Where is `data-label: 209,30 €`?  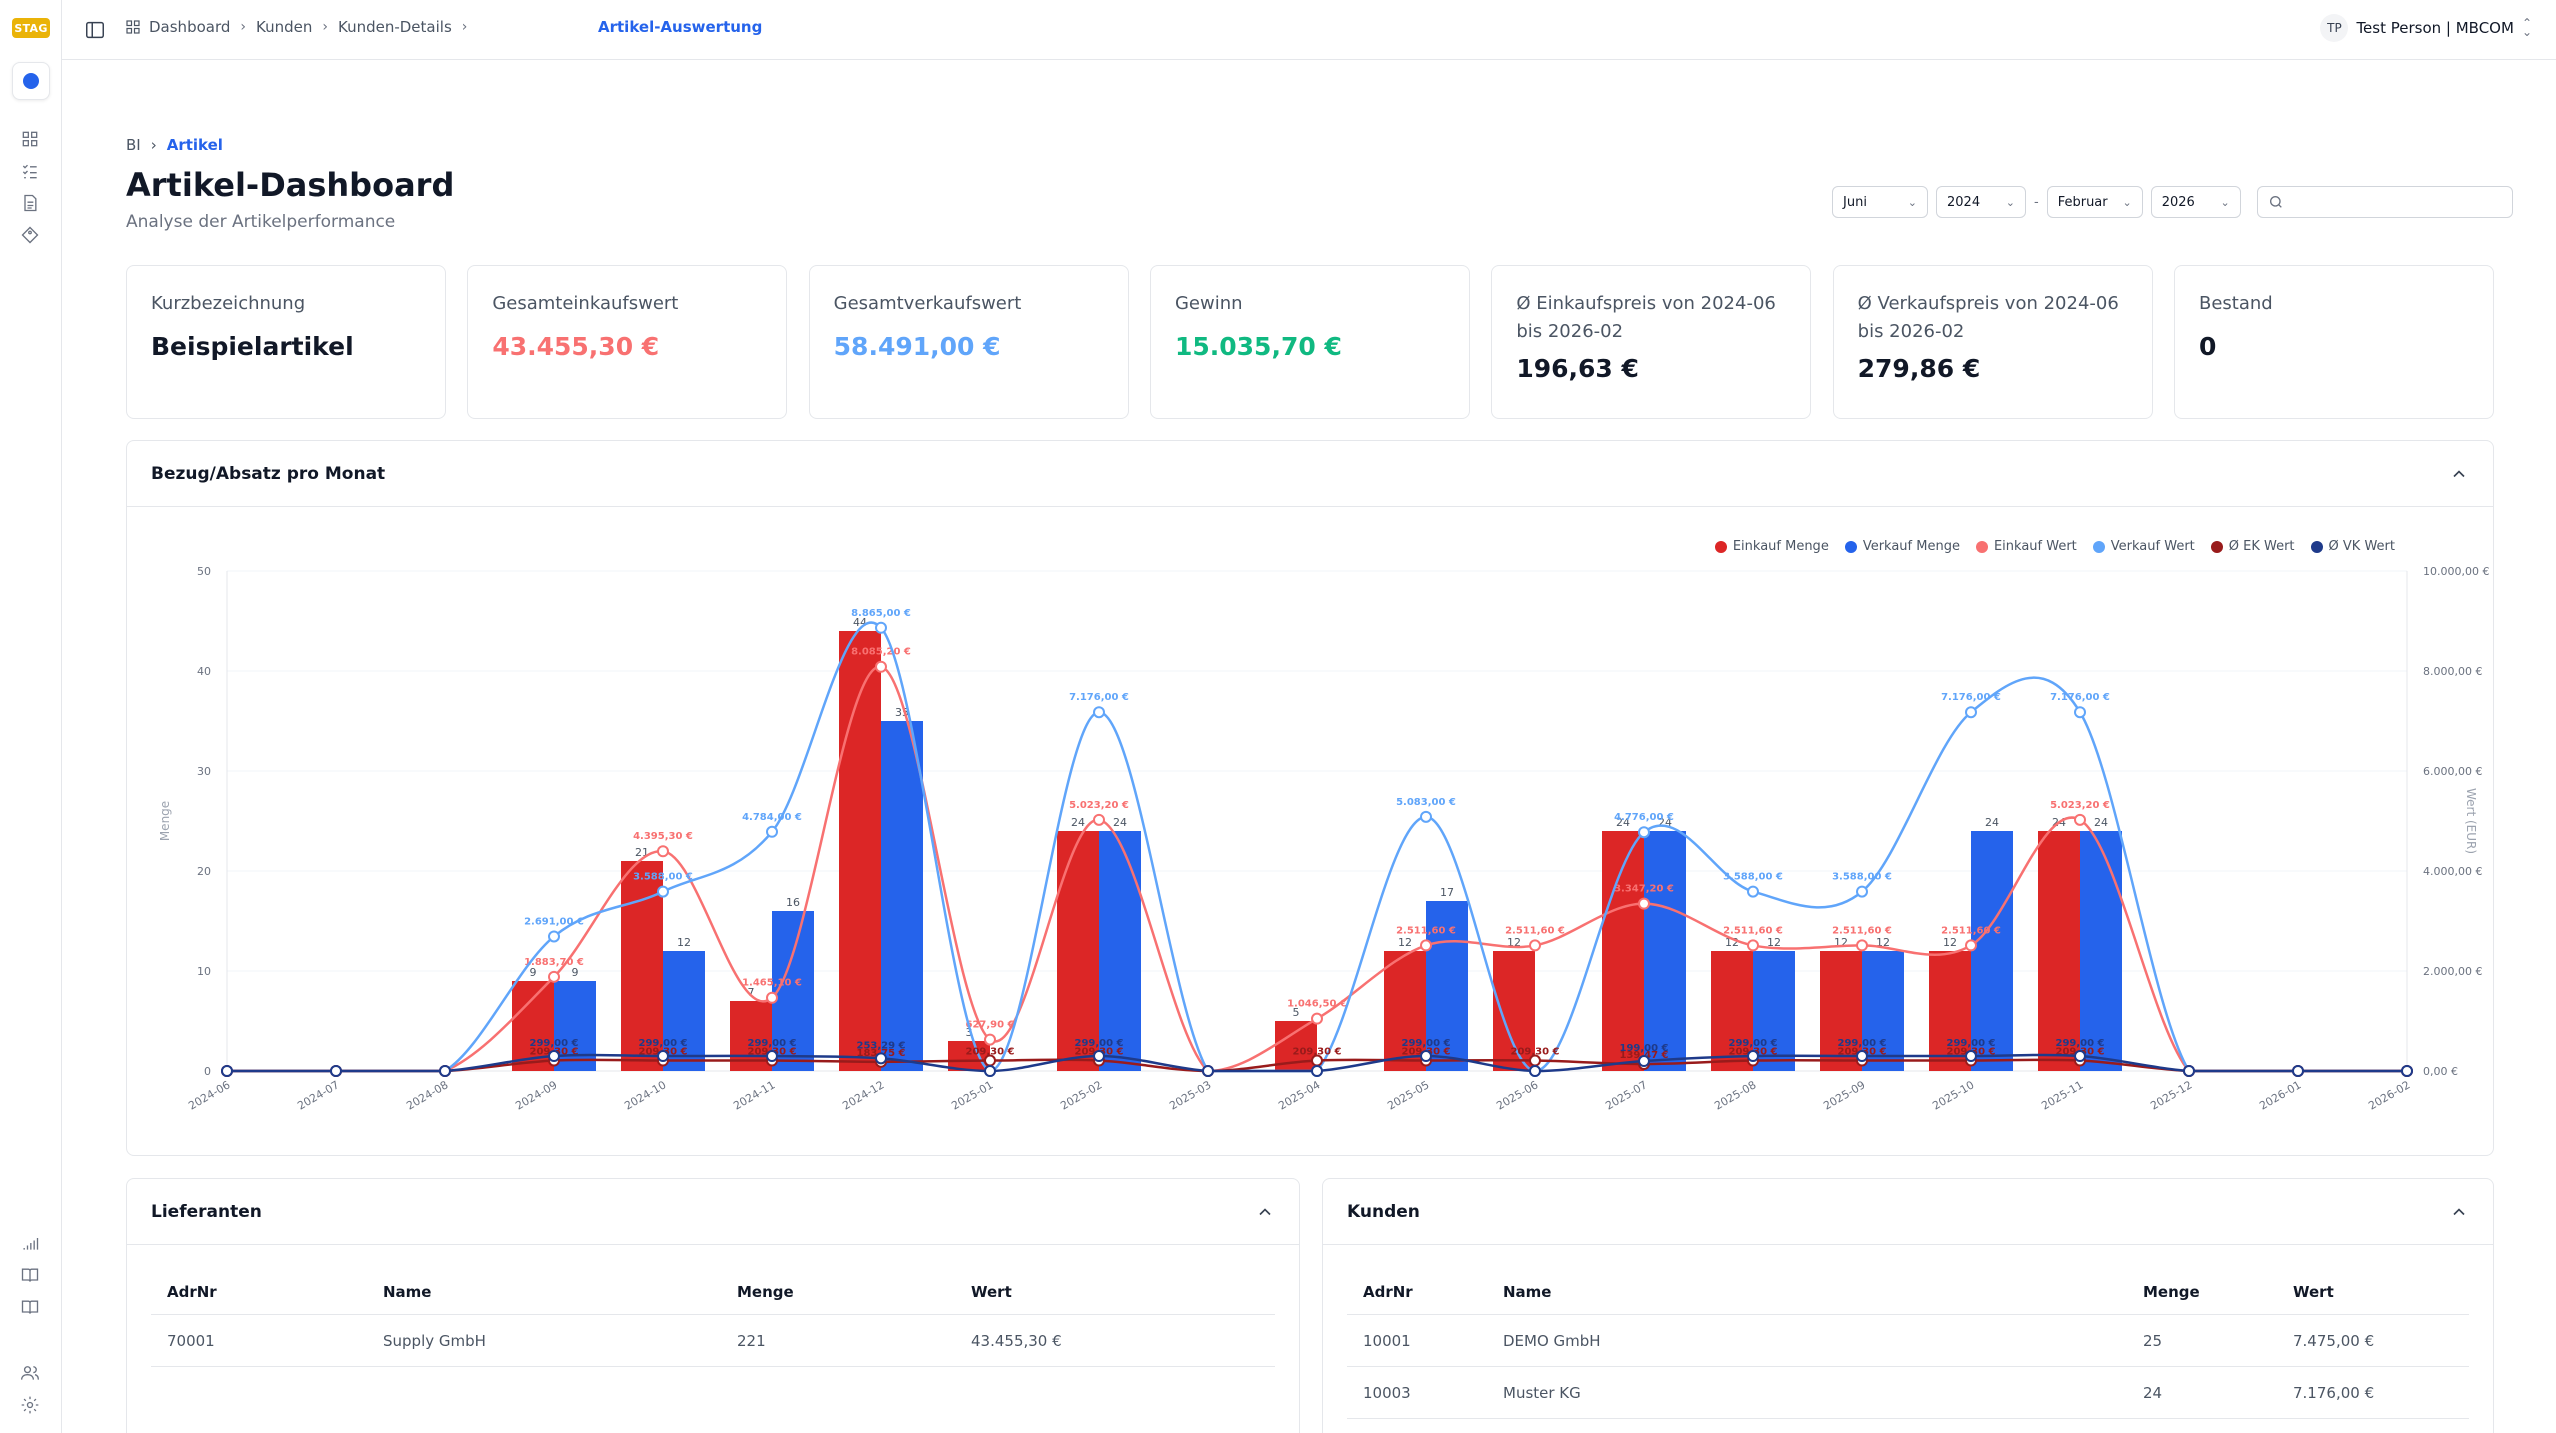 data-label: 209,30 € is located at coordinates (989, 1052).